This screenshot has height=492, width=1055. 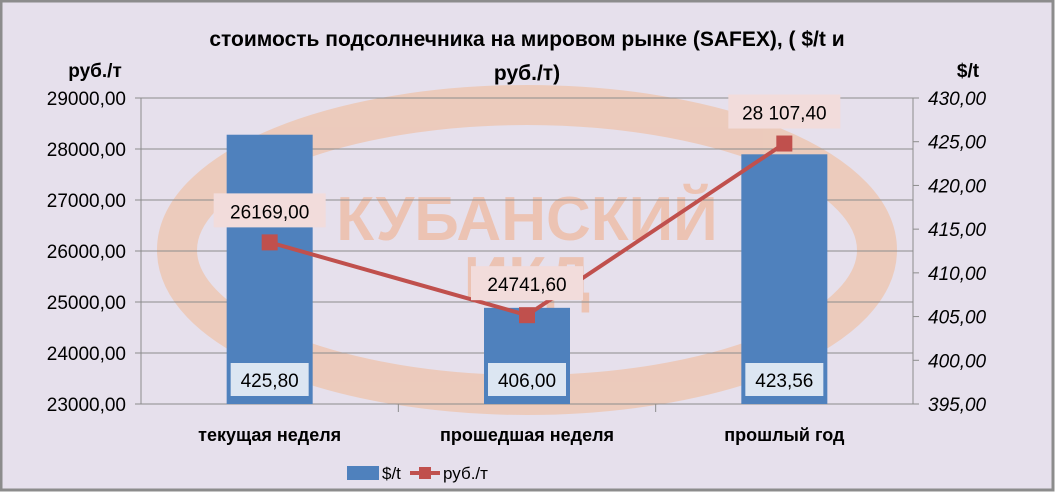 What do you see at coordinates (527, 435) in the screenshot?
I see `x-tick-label: прошедшая неделя` at bounding box center [527, 435].